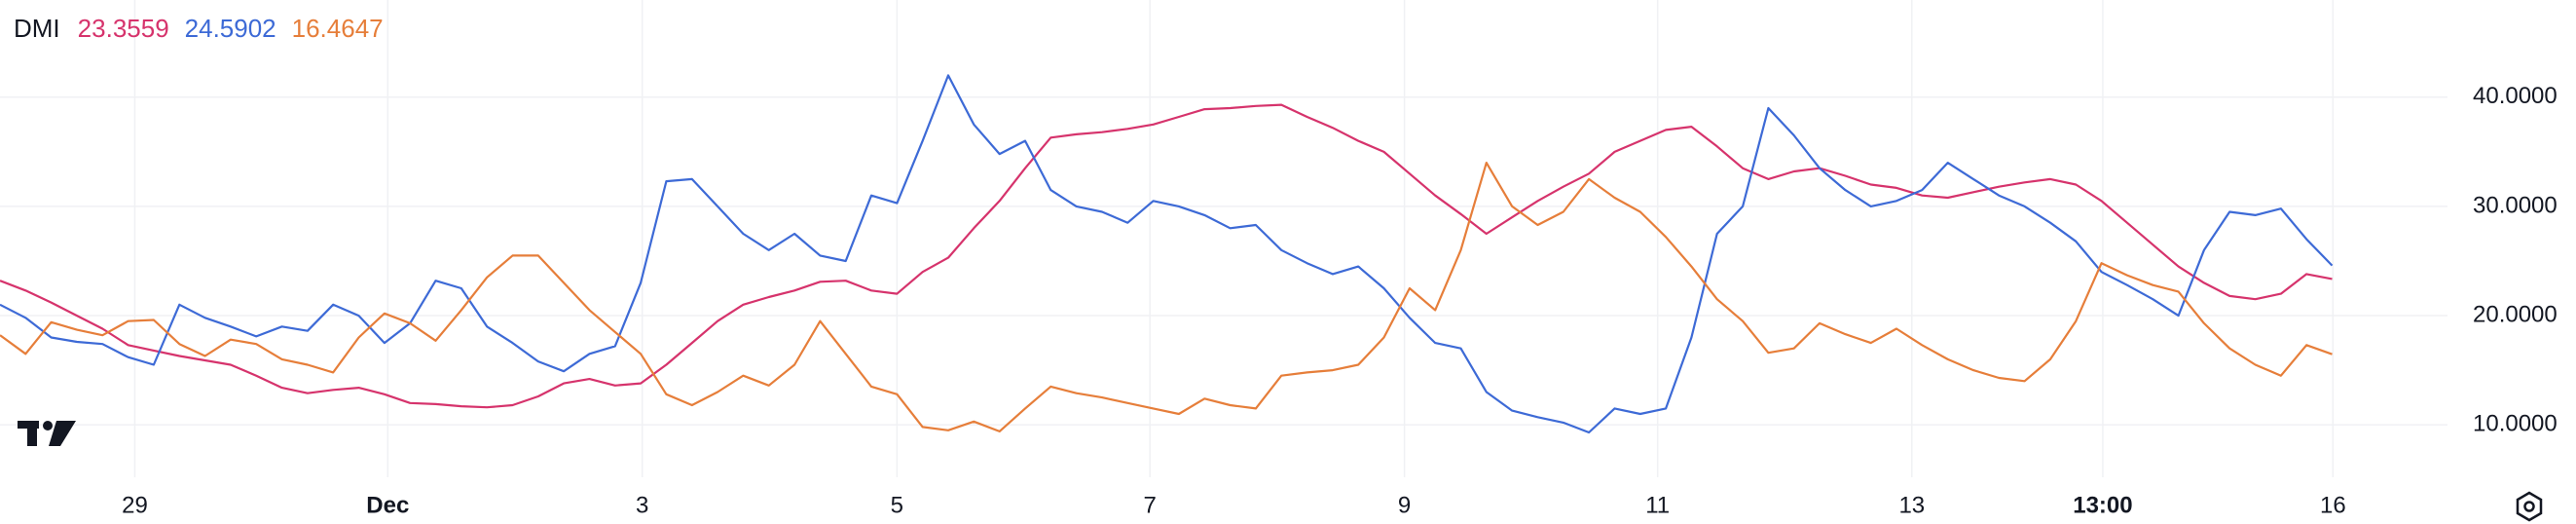 The image size is (2576, 524). I want to click on y-tick-label: 10.0000, so click(2515, 424).